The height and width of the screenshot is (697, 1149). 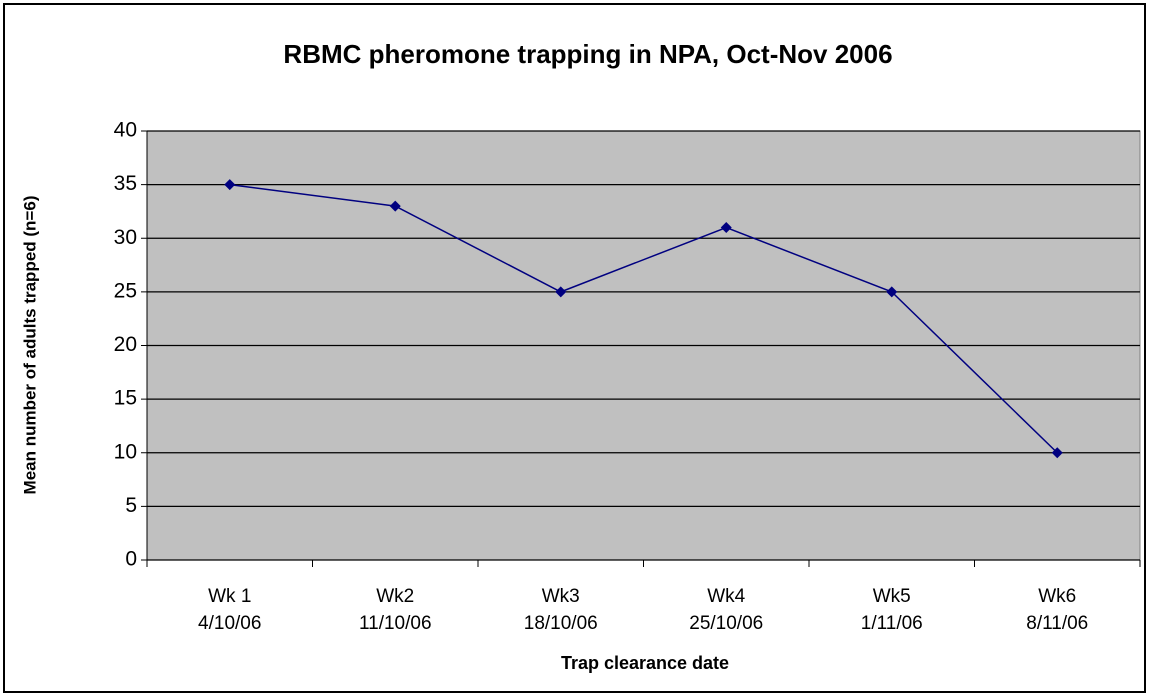 I want to click on y-tick-label: 10, so click(x=125, y=451).